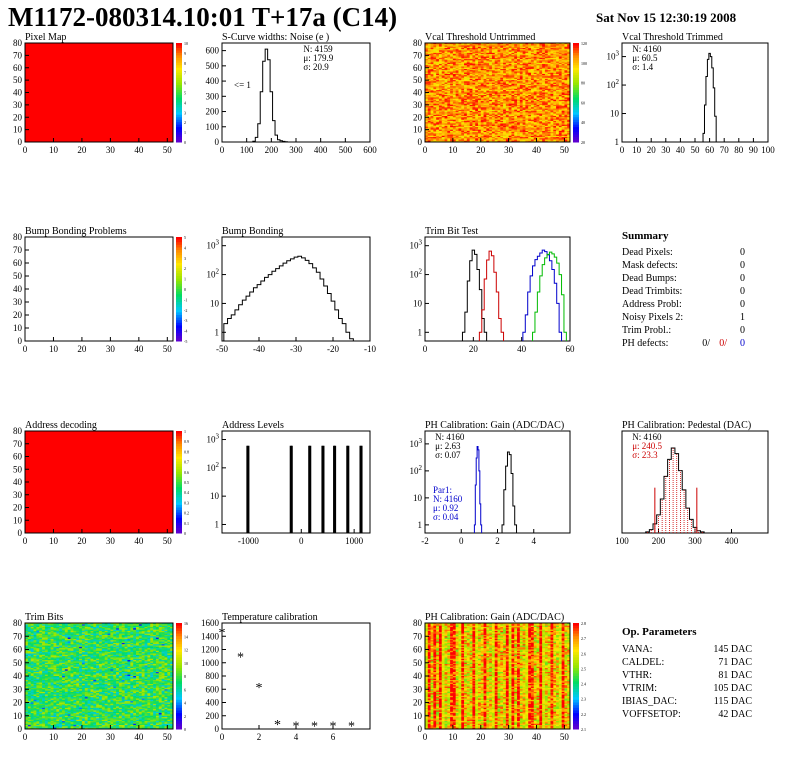  I want to click on x-tick-label: -40, so click(259, 349).